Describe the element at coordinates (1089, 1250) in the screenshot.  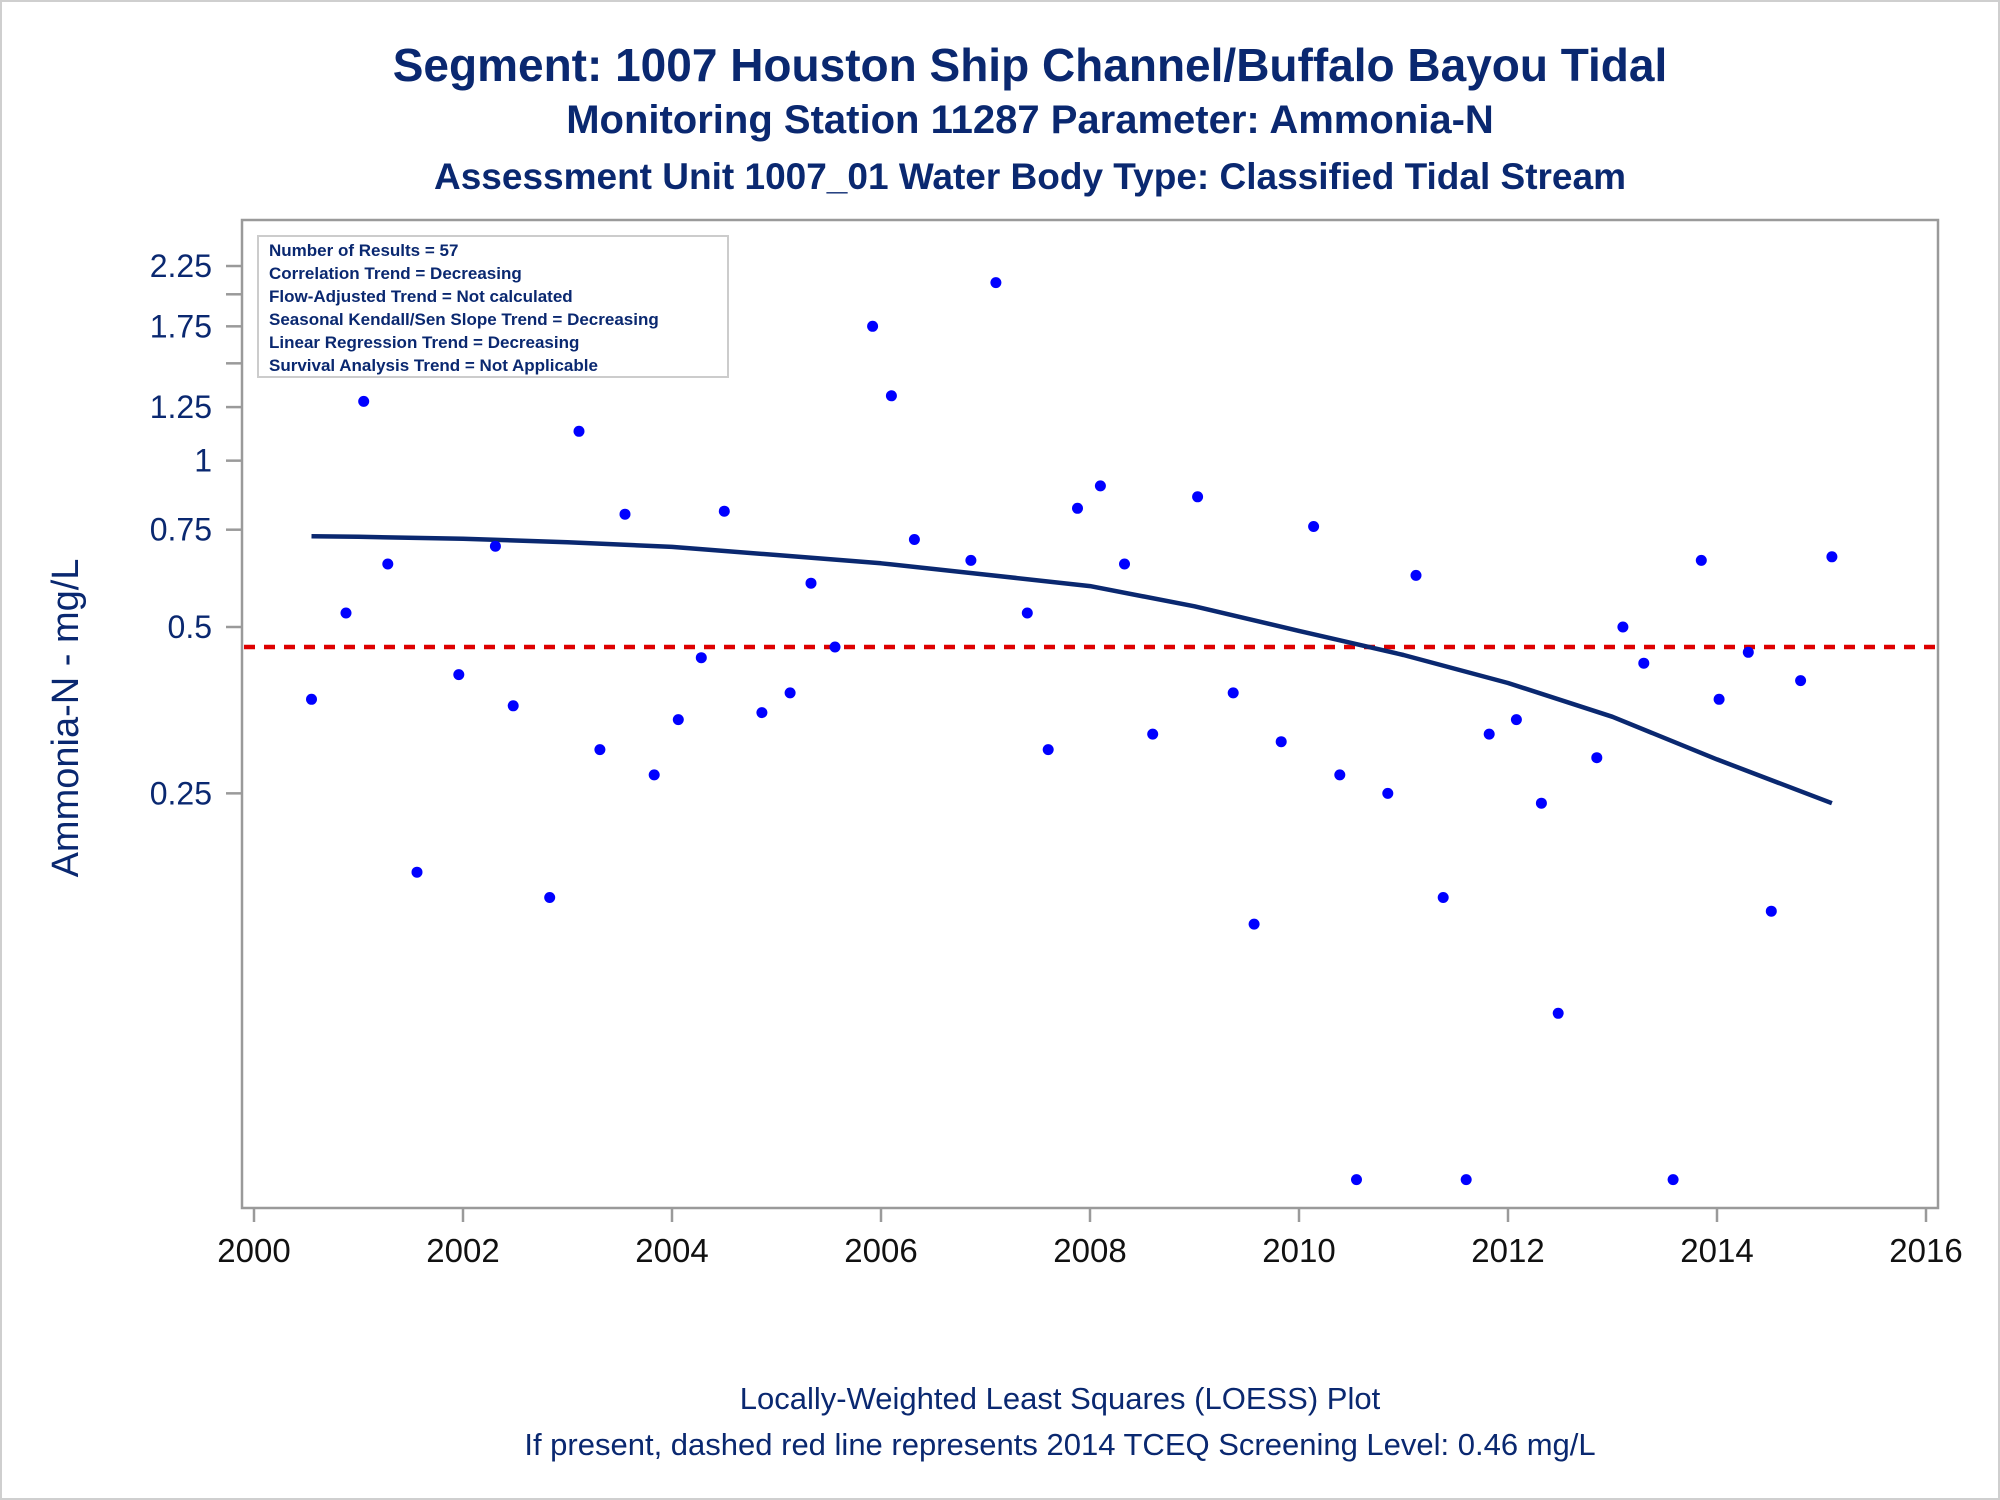
I see `x-tick-label: 2008` at that location.